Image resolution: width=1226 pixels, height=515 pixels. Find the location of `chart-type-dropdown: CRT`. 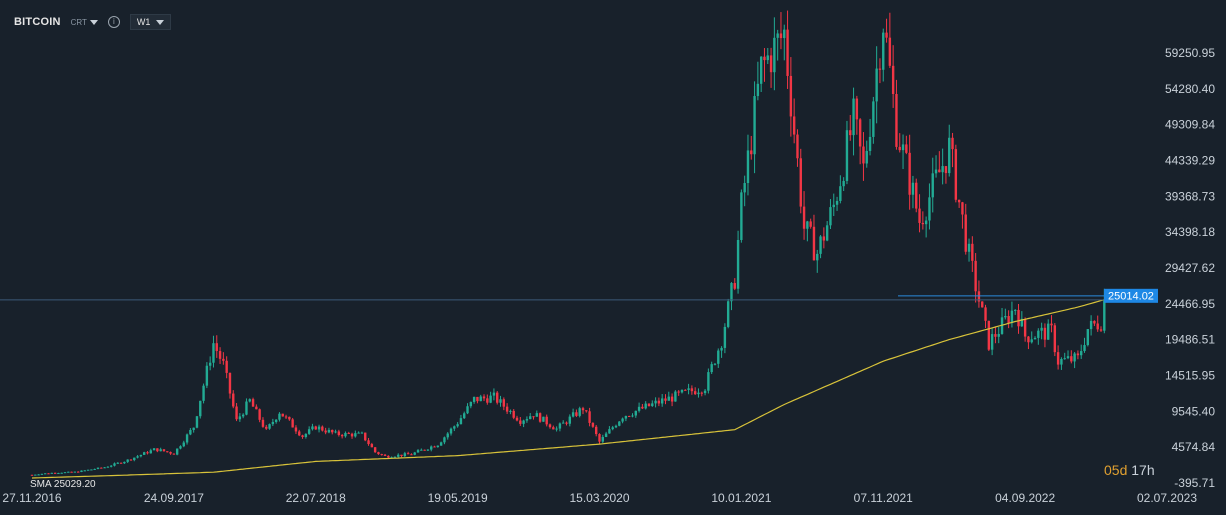

chart-type-dropdown: CRT is located at coordinates (84, 22).